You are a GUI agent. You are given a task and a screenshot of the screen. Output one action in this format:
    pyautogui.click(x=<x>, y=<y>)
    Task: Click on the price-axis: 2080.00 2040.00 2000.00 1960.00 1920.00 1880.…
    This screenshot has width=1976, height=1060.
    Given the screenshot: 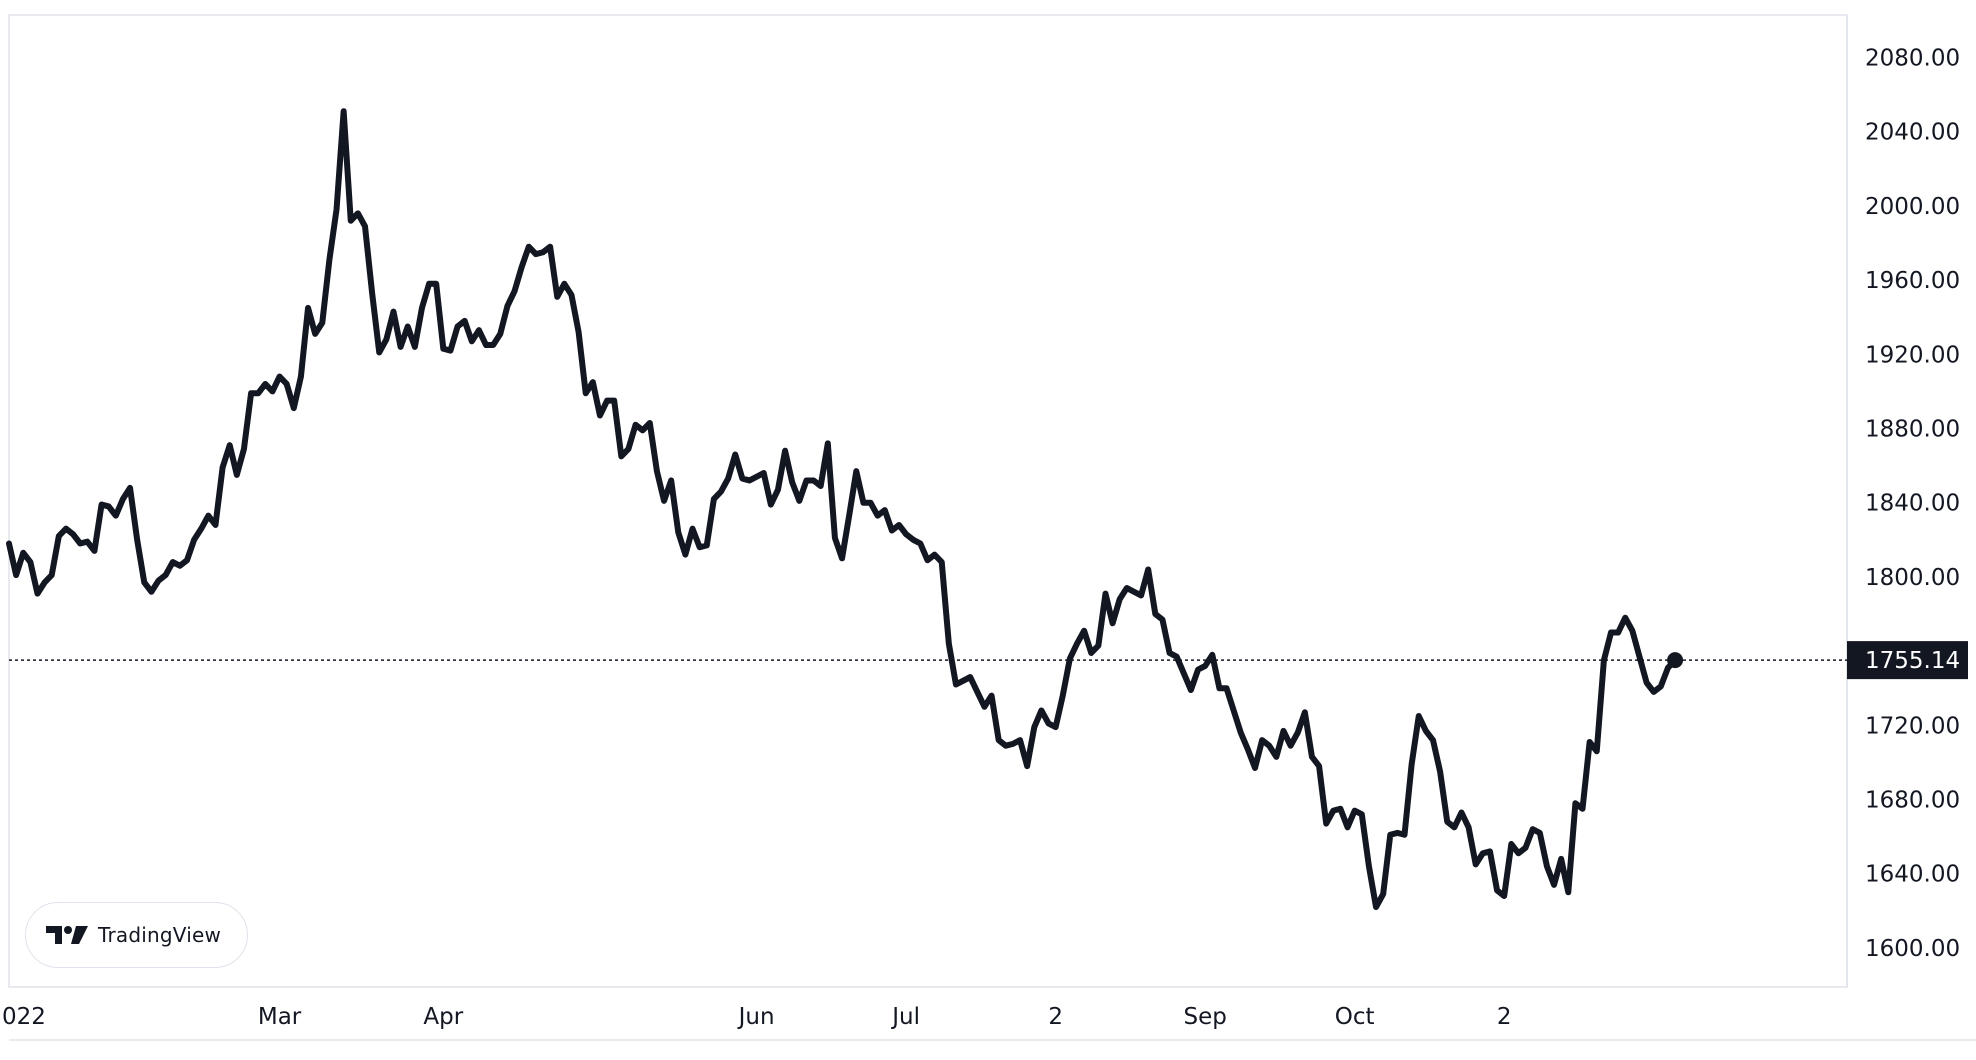 What is the action you would take?
    pyautogui.click(x=1912, y=504)
    